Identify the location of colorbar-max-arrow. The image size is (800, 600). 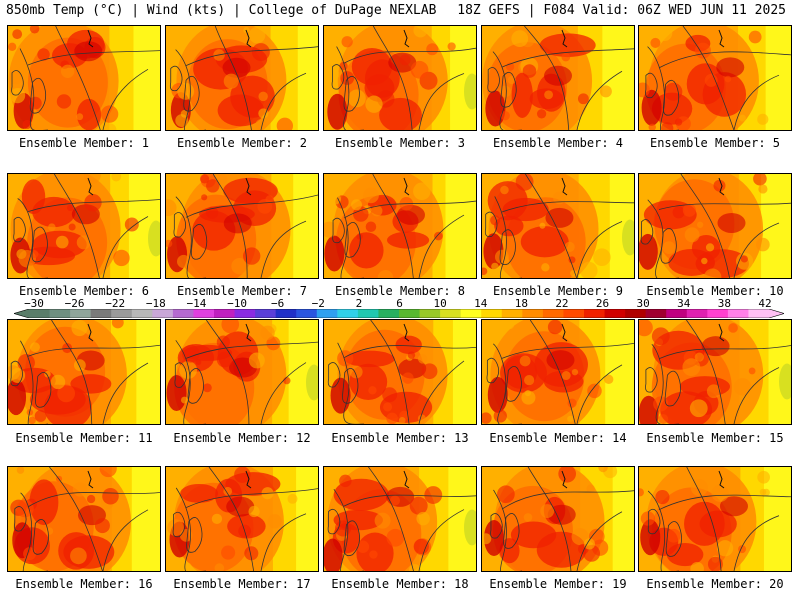
(776, 313).